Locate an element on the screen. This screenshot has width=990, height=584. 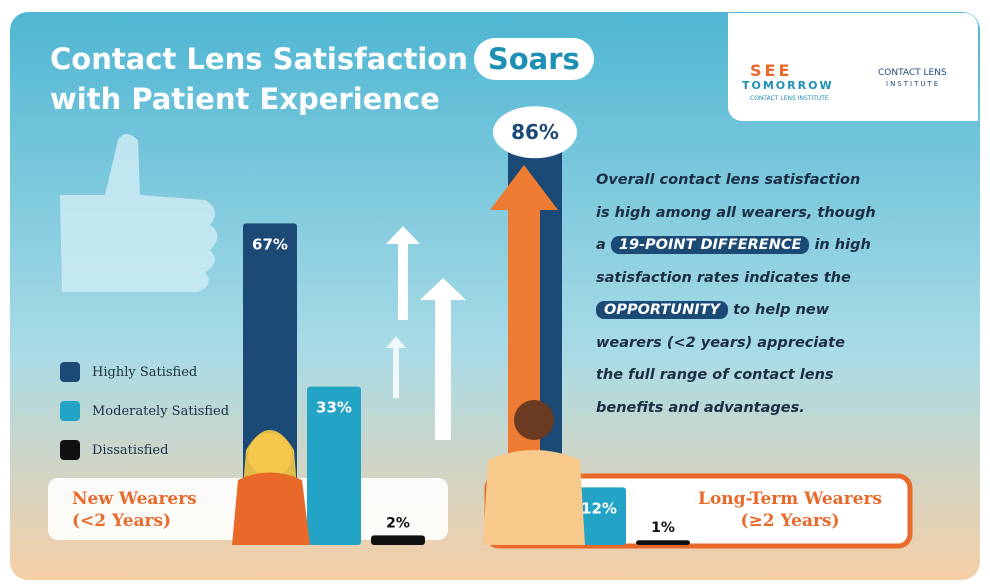
legend-label: Dissatisfied is located at coordinates (130, 450).